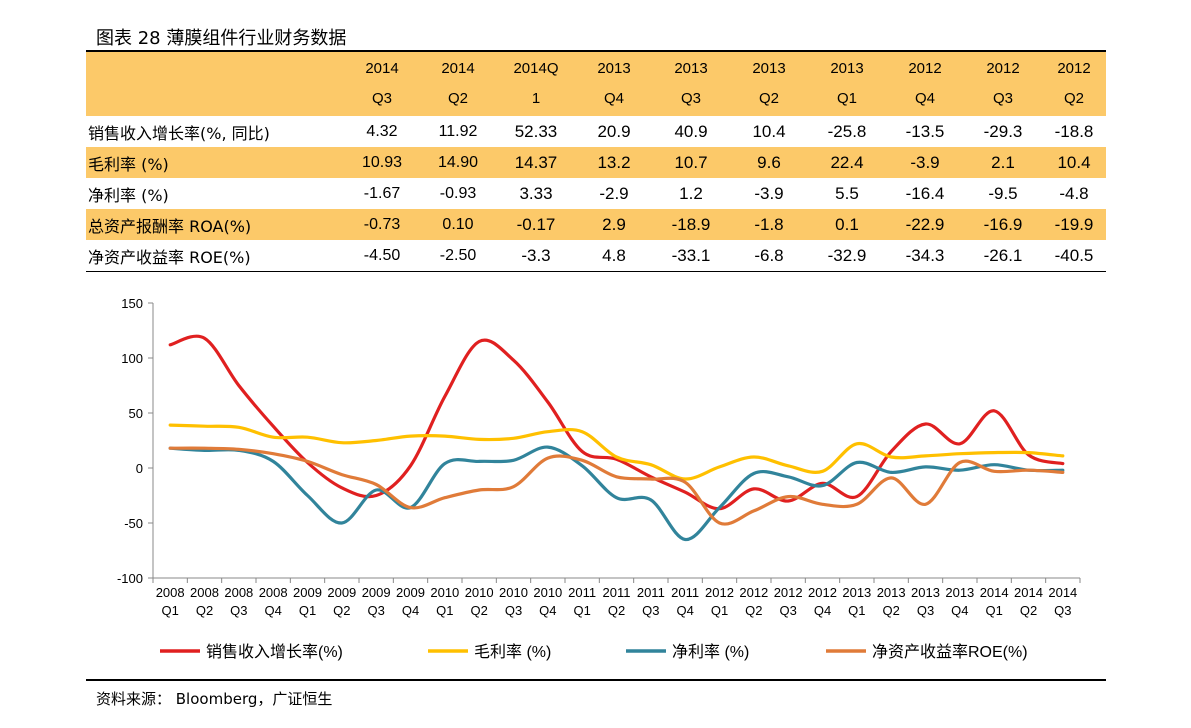 Image resolution: width=1191 pixels, height=728 pixels. I want to click on table-cell: -1.8, so click(769, 224).